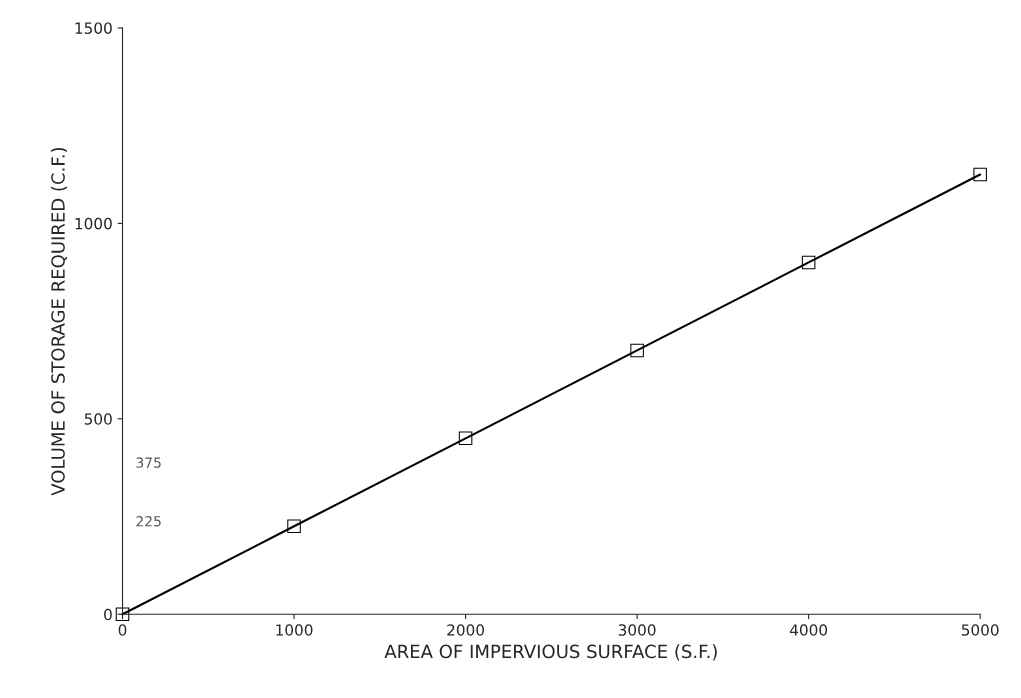 The width and height of the screenshot is (1021, 698). What do you see at coordinates (148, 521) in the screenshot?
I see `annotation: 225` at bounding box center [148, 521].